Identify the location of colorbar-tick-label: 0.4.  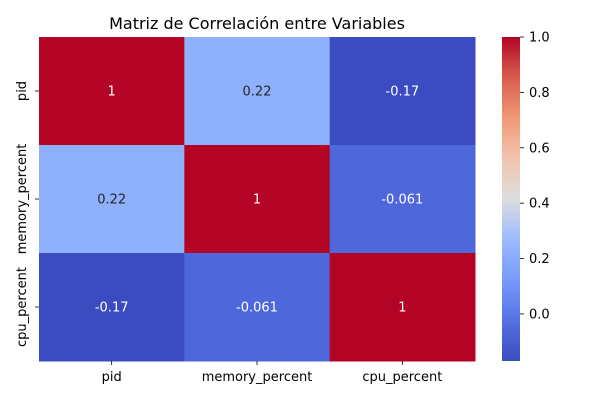
(539, 204).